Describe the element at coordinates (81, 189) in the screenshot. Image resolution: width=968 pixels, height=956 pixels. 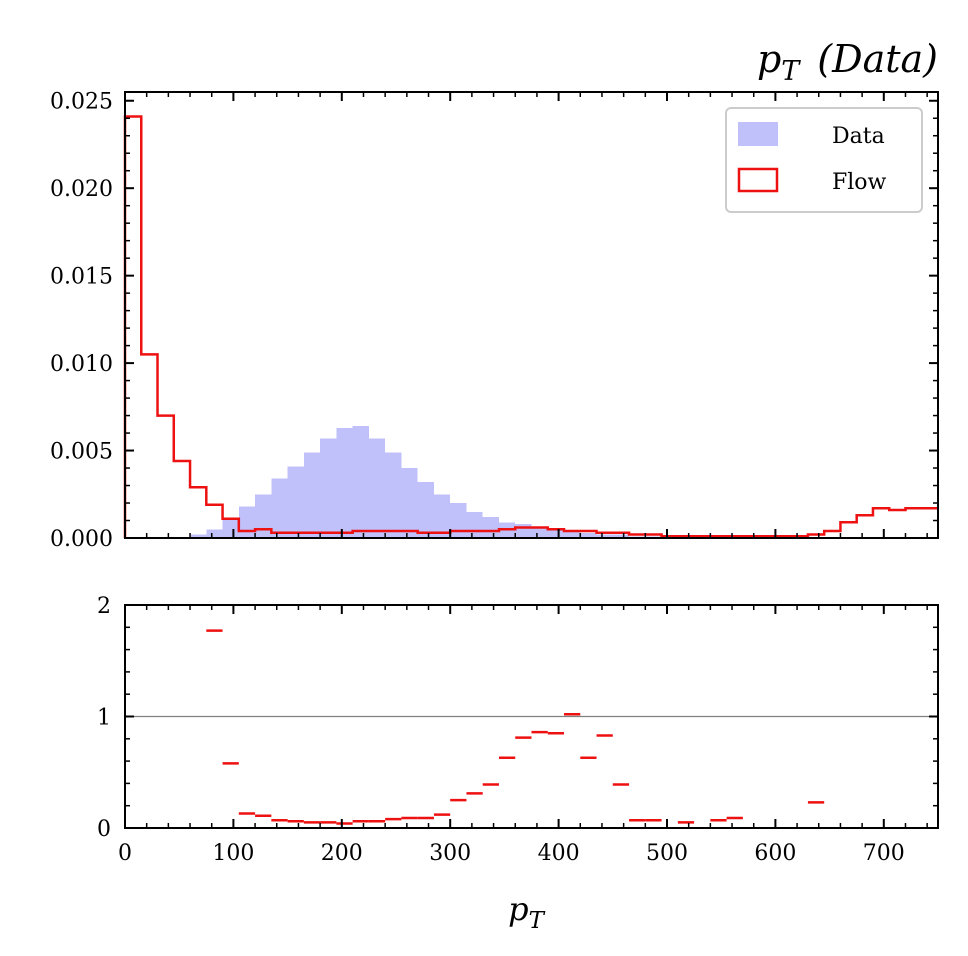
I see `main-y-tick-label: 0.020` at that location.